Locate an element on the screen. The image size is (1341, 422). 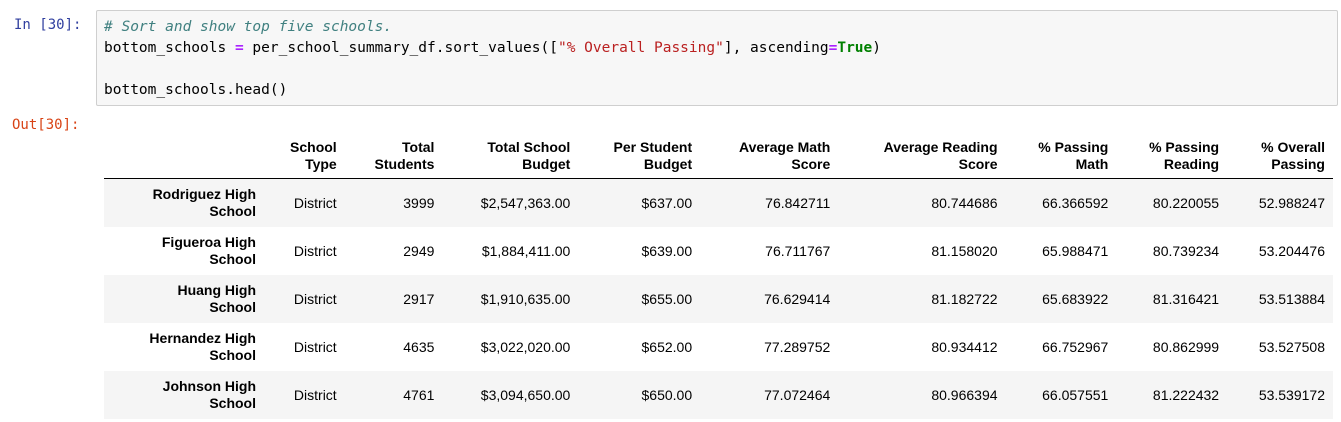
table-cell: $3,094,650.00 is located at coordinates (525, 394).